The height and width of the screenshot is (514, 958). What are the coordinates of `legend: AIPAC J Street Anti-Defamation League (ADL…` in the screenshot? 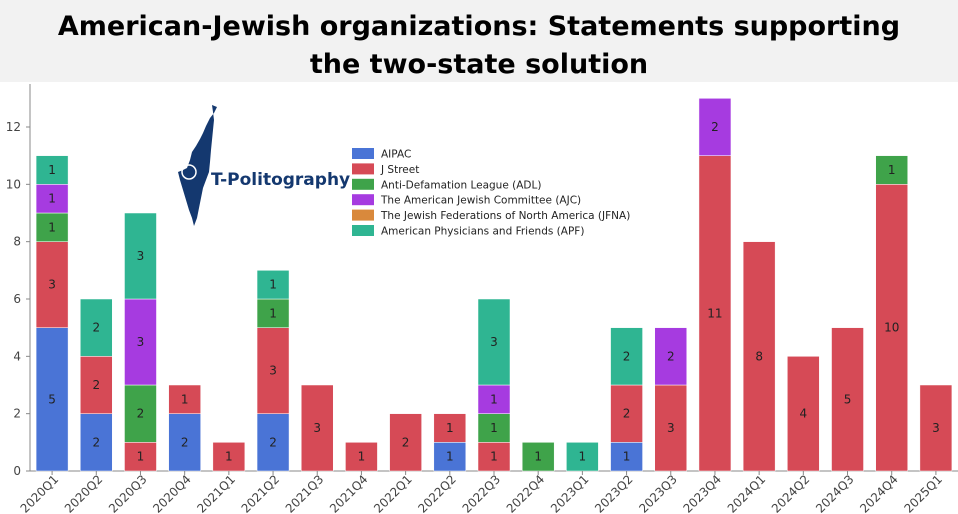 It's located at (491, 193).